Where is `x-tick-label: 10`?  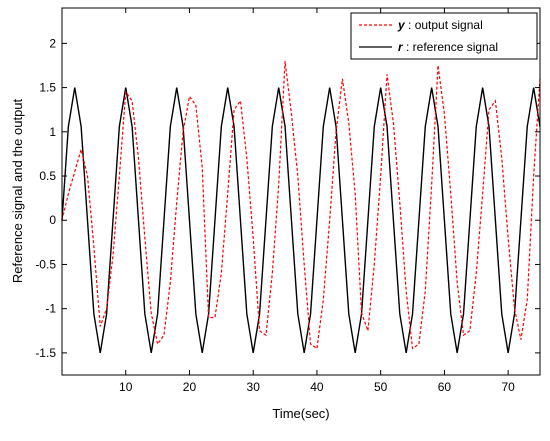 x-tick-label: 10 is located at coordinates (126, 387).